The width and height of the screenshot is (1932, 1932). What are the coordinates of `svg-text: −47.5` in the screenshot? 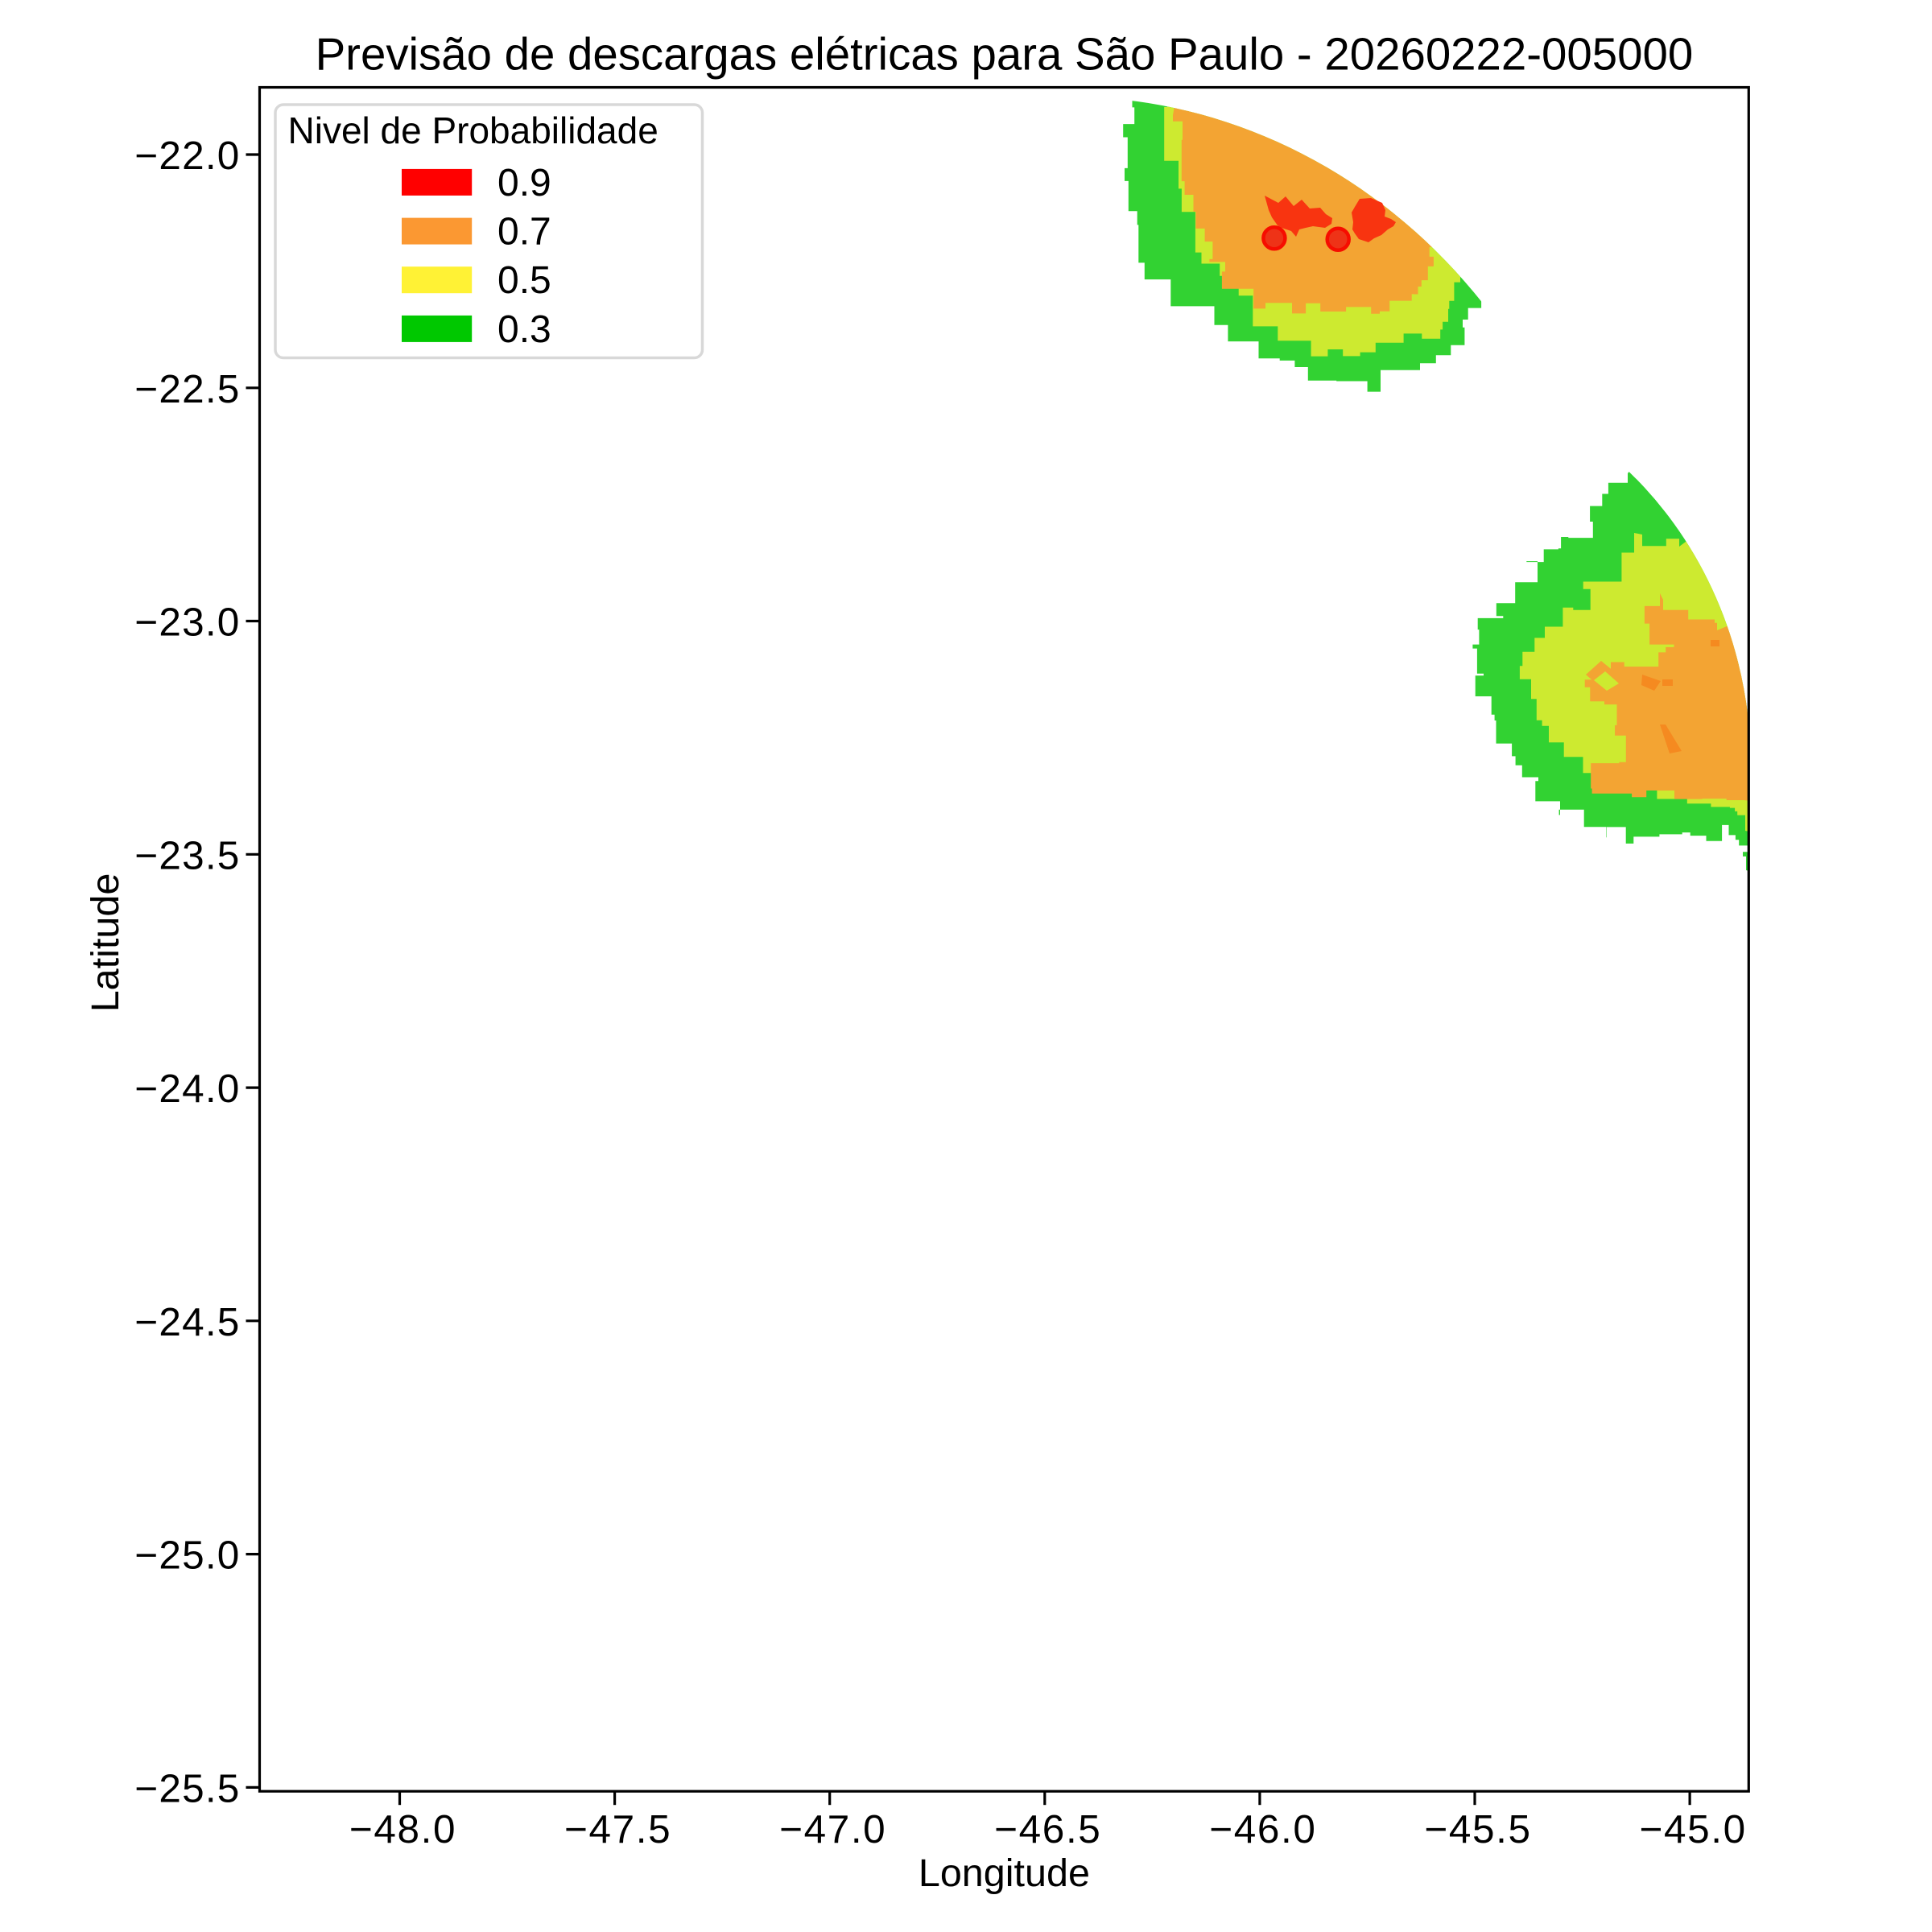 It's located at (617, 1829).